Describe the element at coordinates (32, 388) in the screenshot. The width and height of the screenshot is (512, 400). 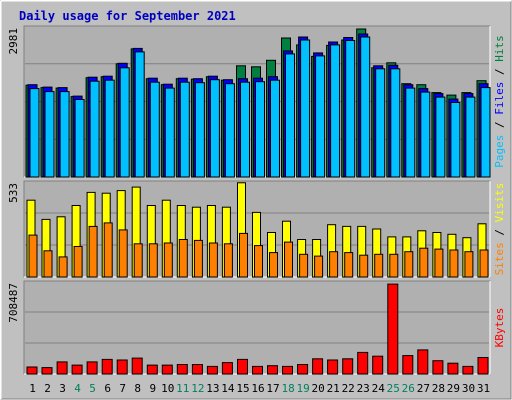
I see `x-tick-label: 1` at that location.